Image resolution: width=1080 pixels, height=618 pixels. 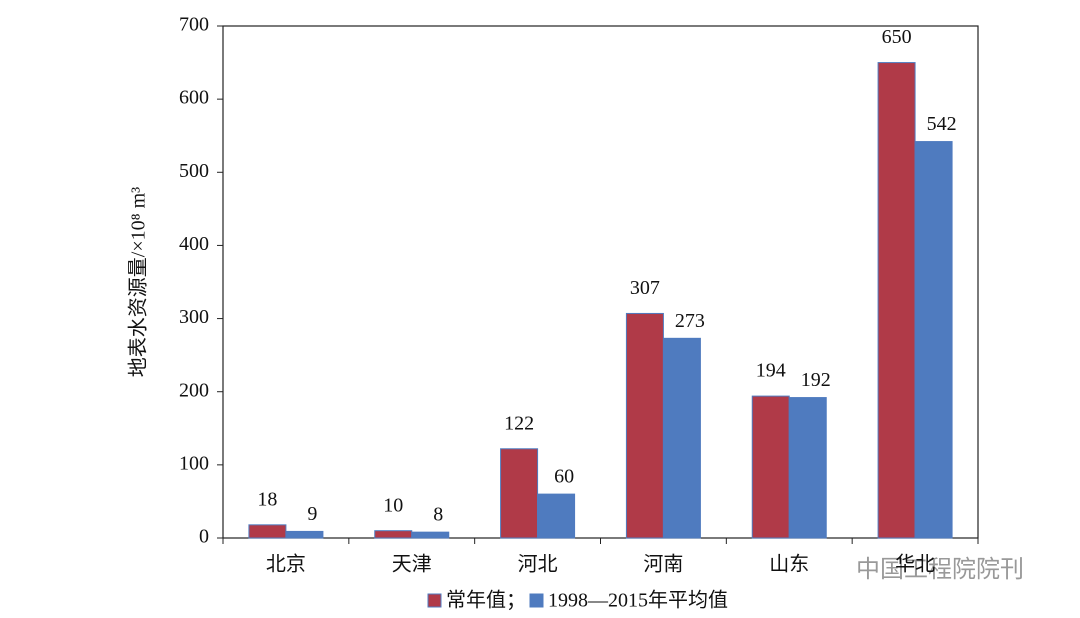 What do you see at coordinates (816, 380) in the screenshot?
I see `value-label: 192` at bounding box center [816, 380].